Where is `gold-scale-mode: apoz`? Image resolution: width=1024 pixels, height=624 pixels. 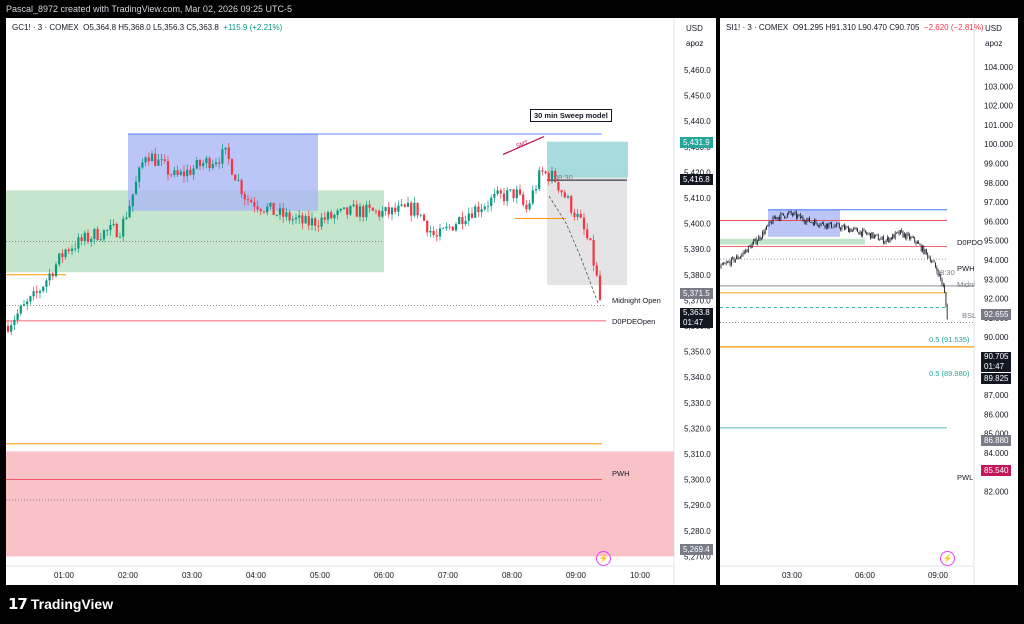
gold-scale-mode: apoz is located at coordinates (695, 43).